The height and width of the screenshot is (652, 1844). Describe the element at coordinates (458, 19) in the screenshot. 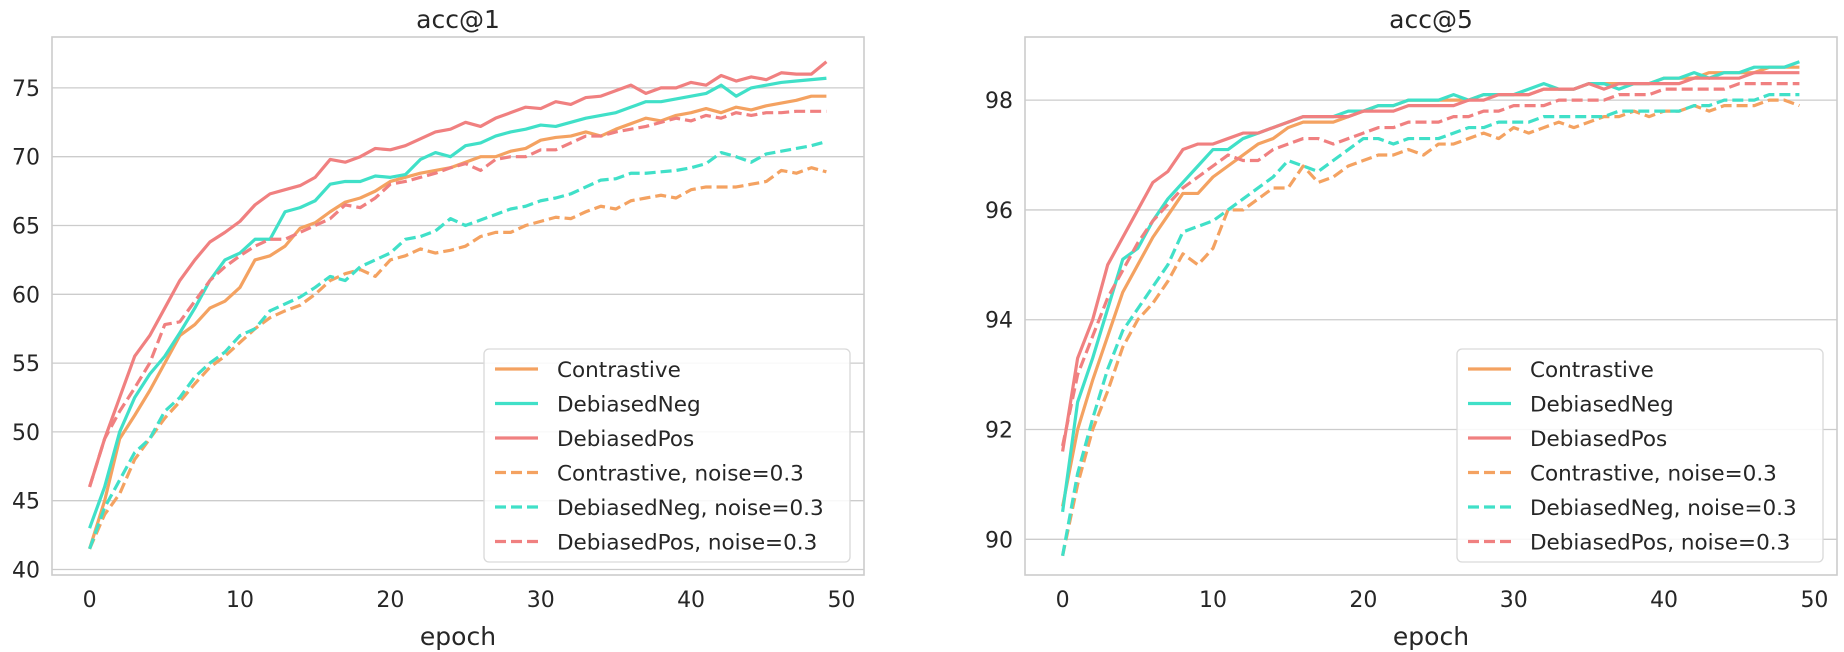

I see `chart-title: acc@1` at that location.